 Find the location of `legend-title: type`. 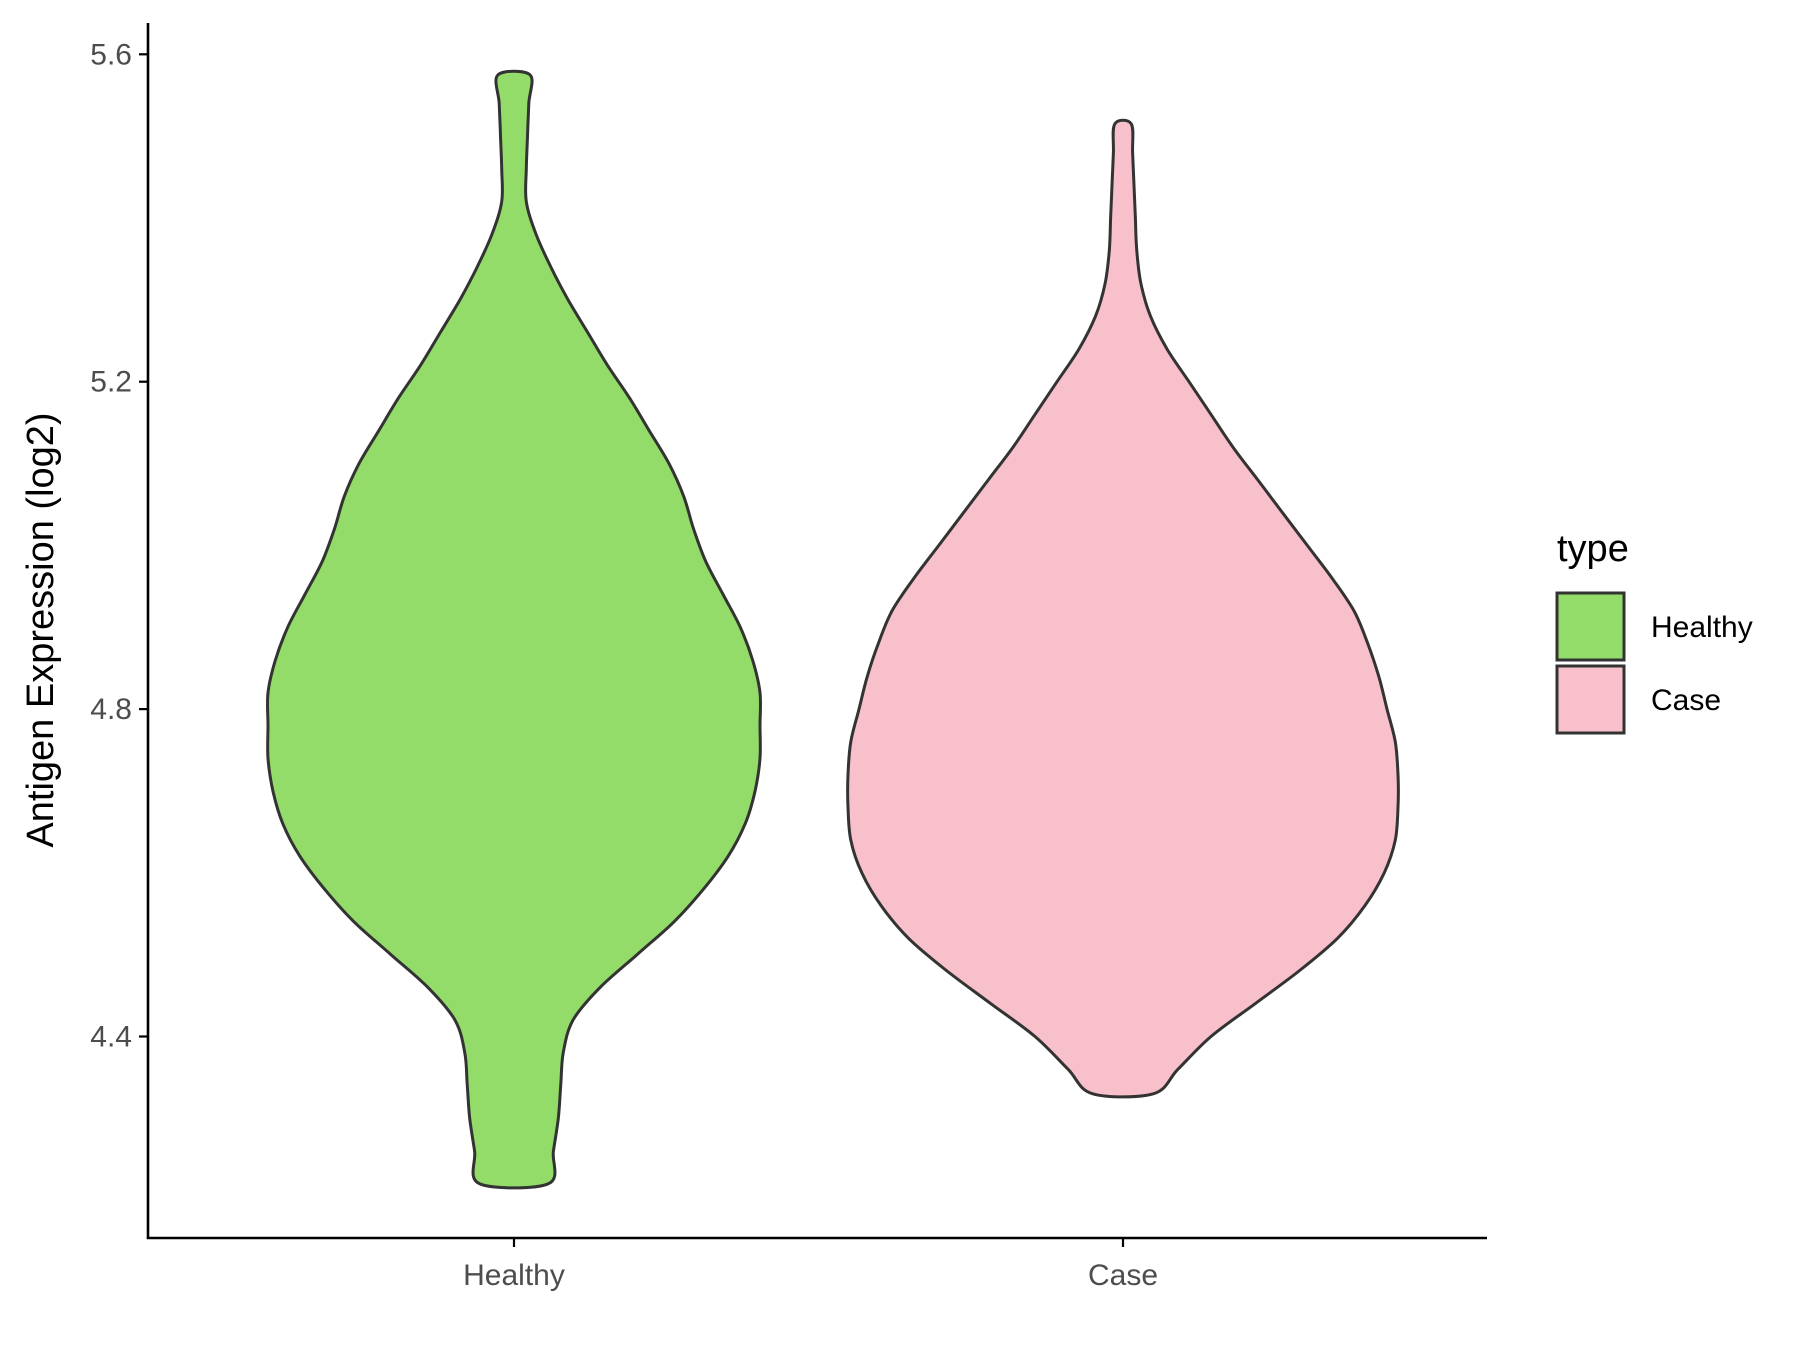

legend-title: type is located at coordinates (1593, 549).